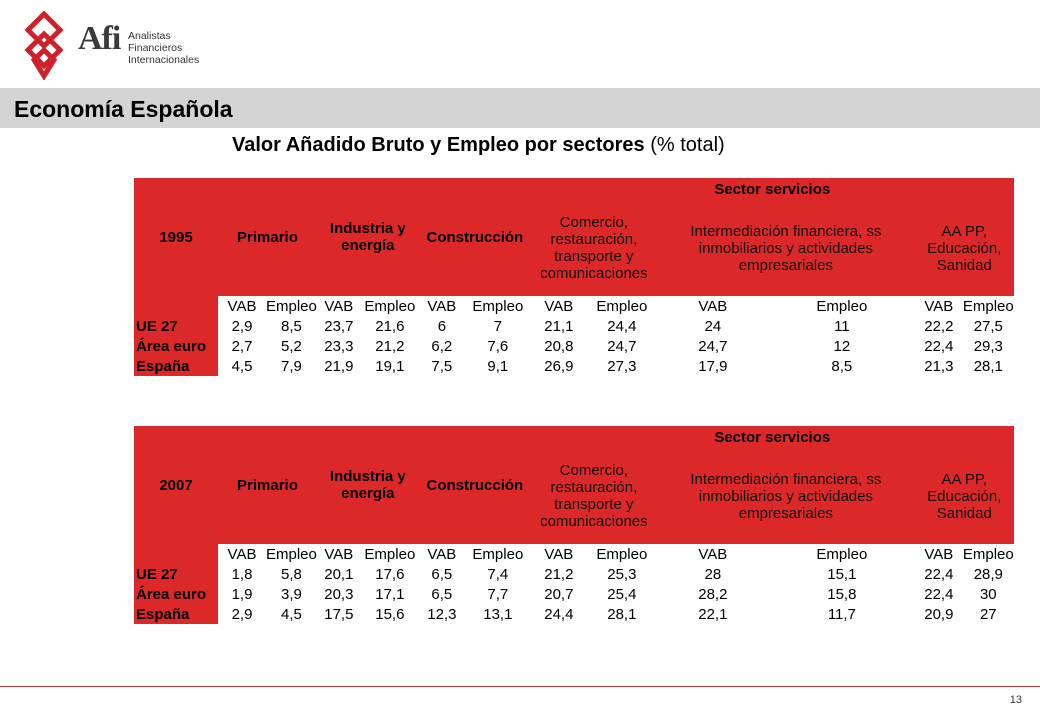  I want to click on value-cell: 27, so click(988, 614).